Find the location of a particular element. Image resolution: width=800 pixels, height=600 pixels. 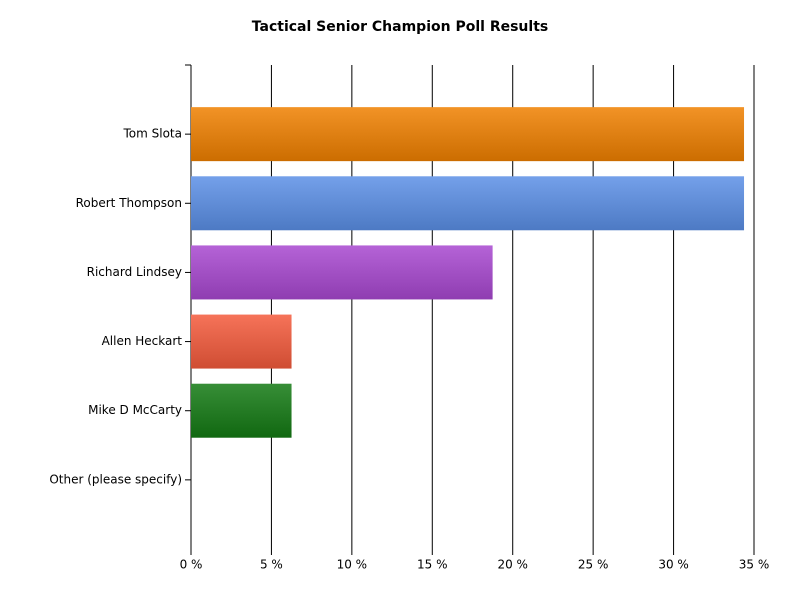

x-tick-label: 30 % is located at coordinates (673, 565).